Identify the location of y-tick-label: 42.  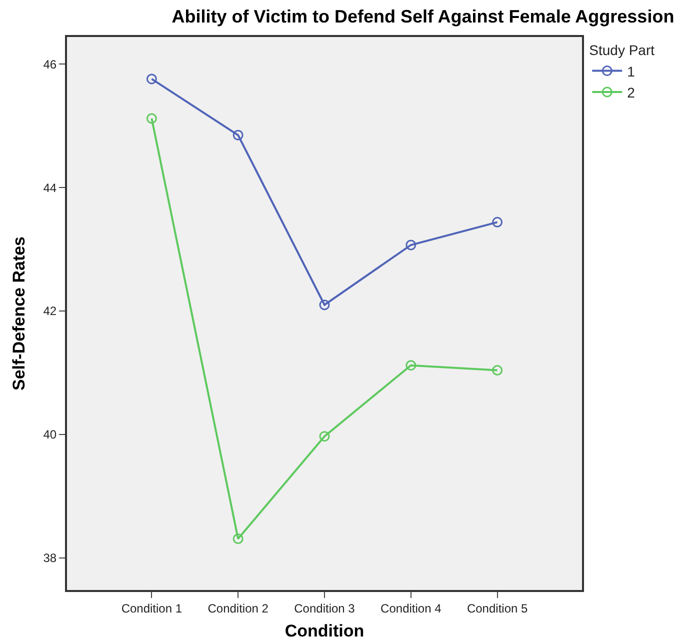
(50, 311).